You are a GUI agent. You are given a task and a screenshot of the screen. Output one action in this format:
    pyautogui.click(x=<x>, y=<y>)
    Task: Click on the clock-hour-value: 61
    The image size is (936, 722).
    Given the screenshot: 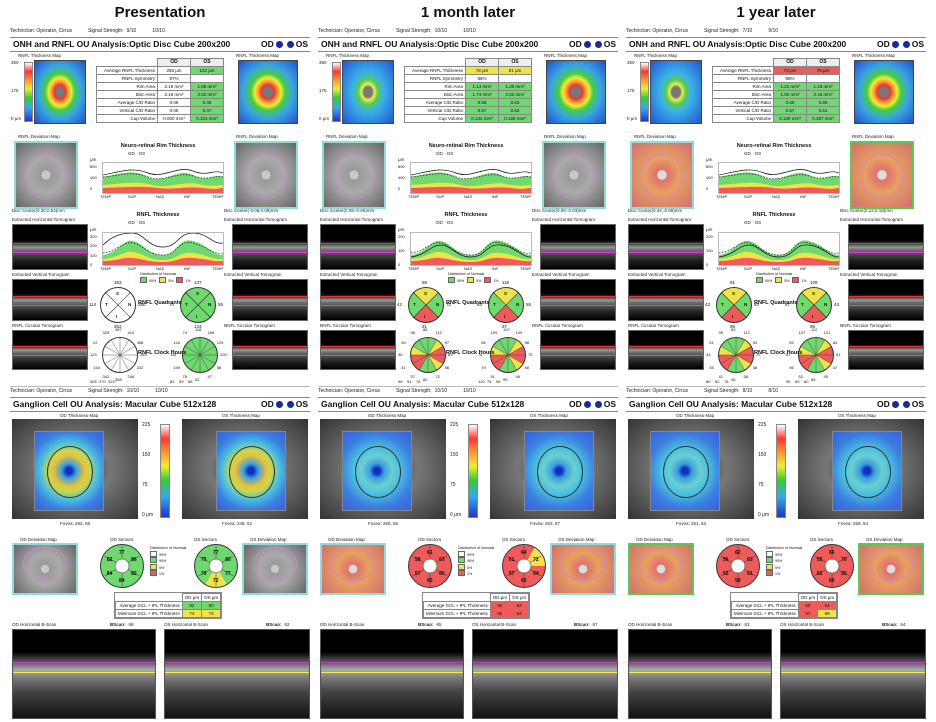 What is the action you would take?
    pyautogui.click(x=838, y=354)
    